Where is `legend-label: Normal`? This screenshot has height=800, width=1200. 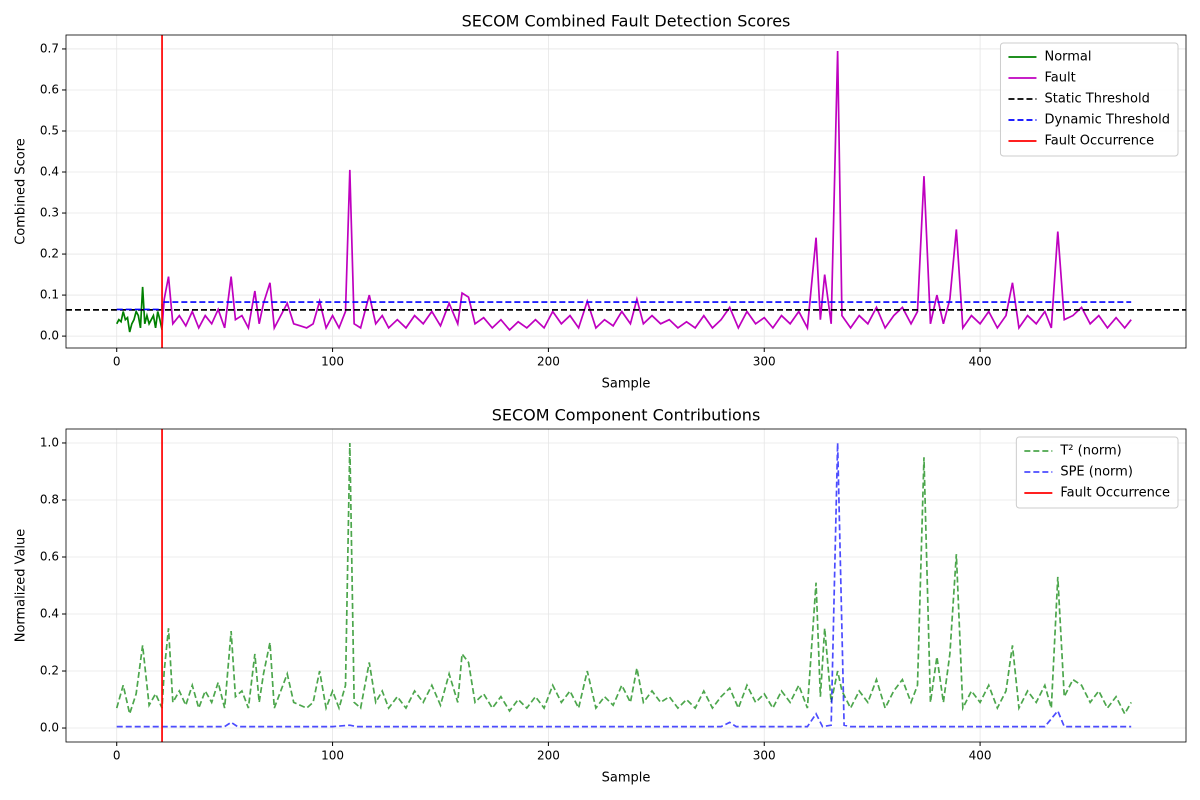 legend-label: Normal is located at coordinates (1067, 57).